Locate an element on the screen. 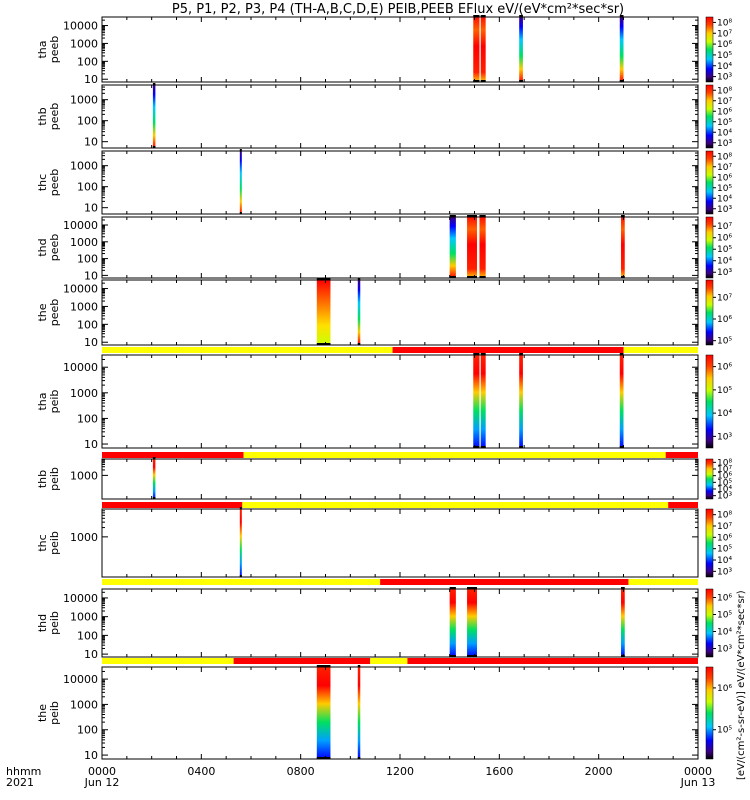  panel-tha-peib: 10000 1000 100 10 tha peib 10⁶ 10⁵ 10⁴ 10³ is located at coordinates (384, 399).